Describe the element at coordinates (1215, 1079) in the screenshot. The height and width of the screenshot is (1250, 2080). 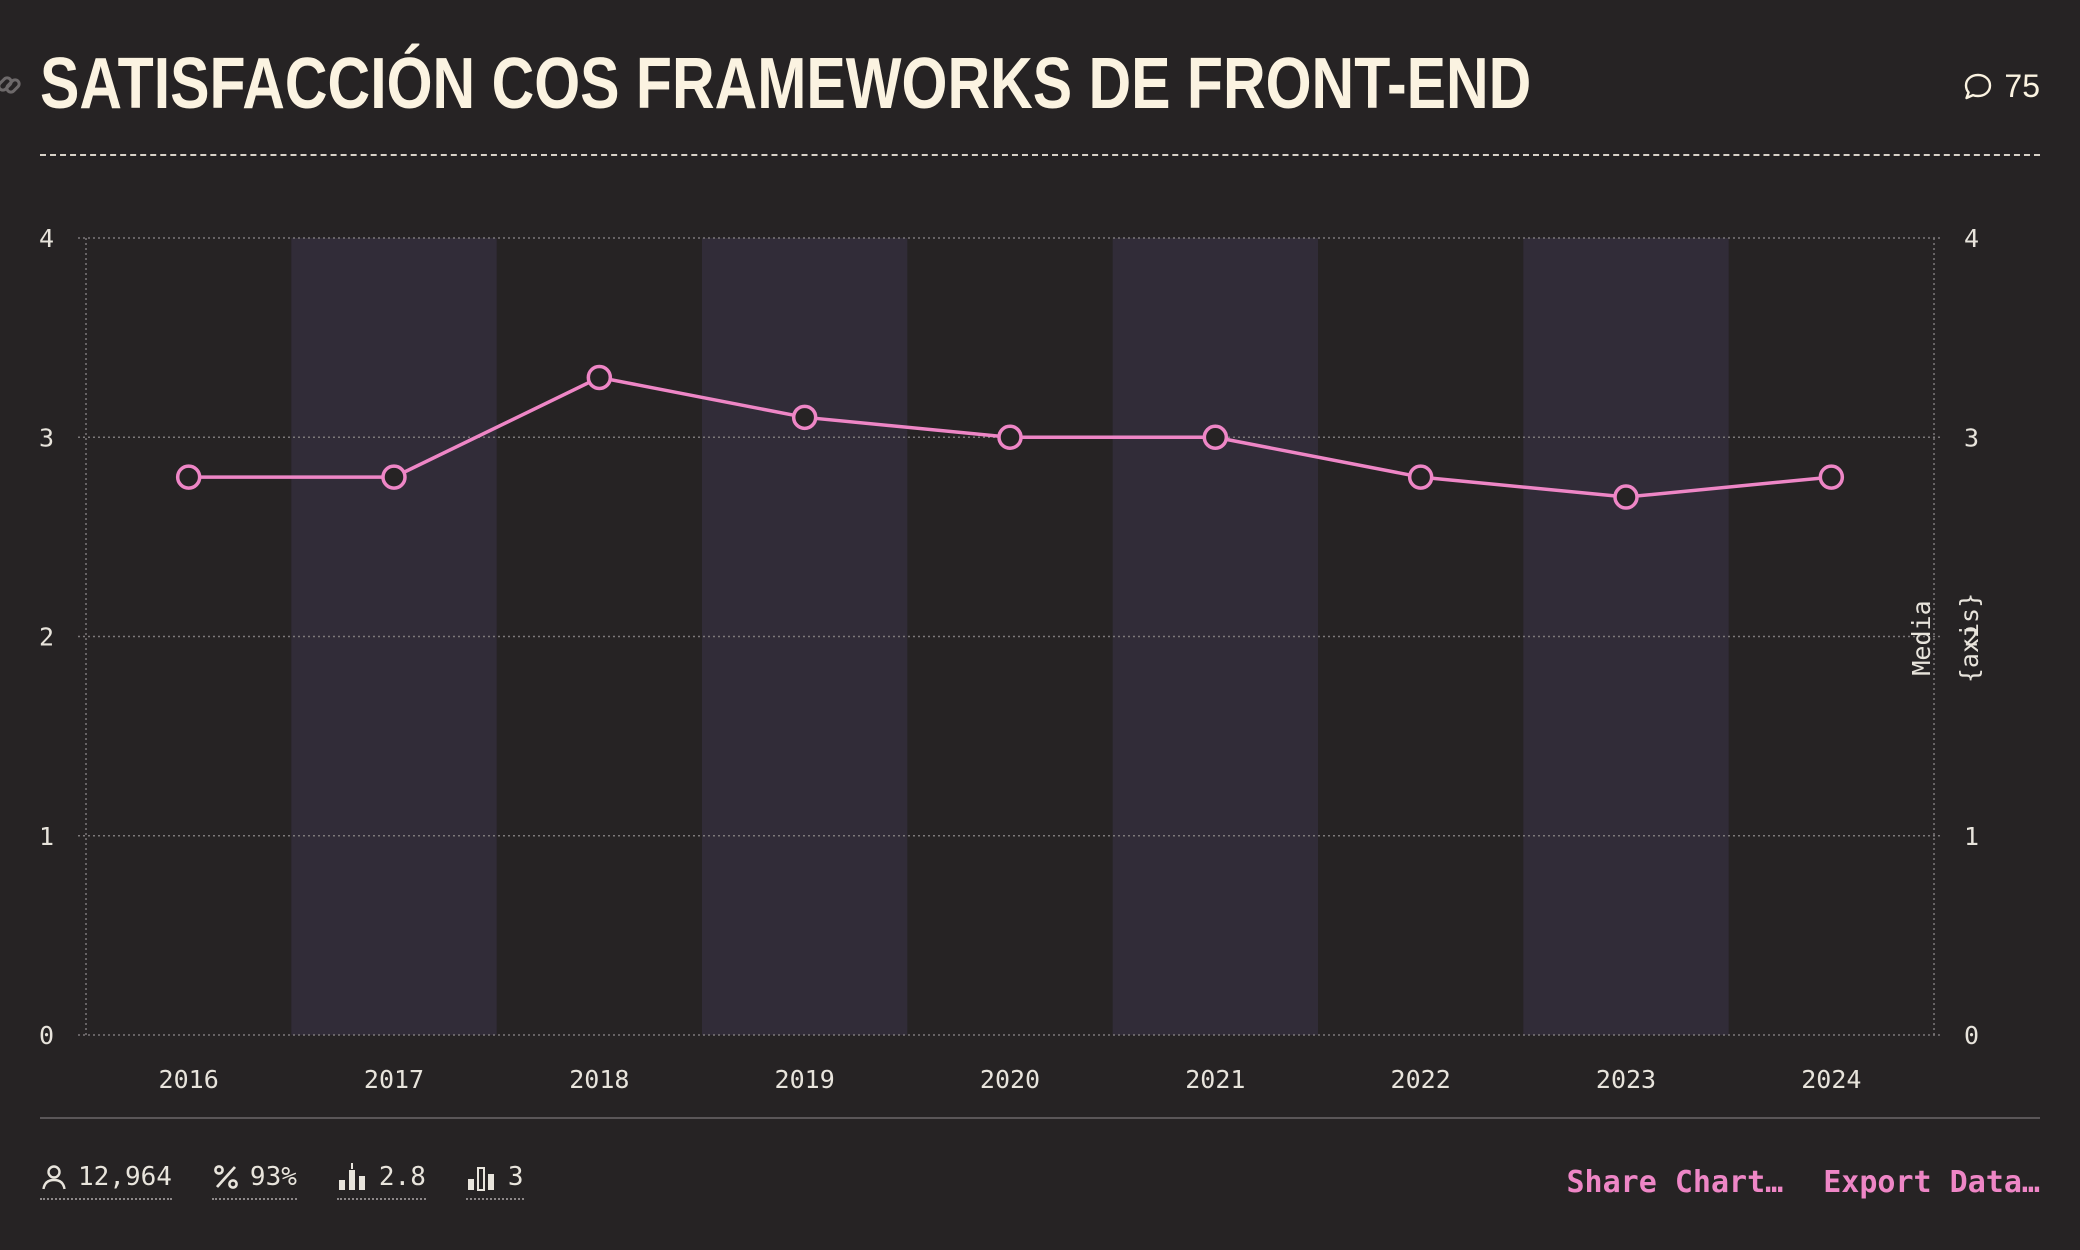
I see `x-tick-label: 2021` at that location.